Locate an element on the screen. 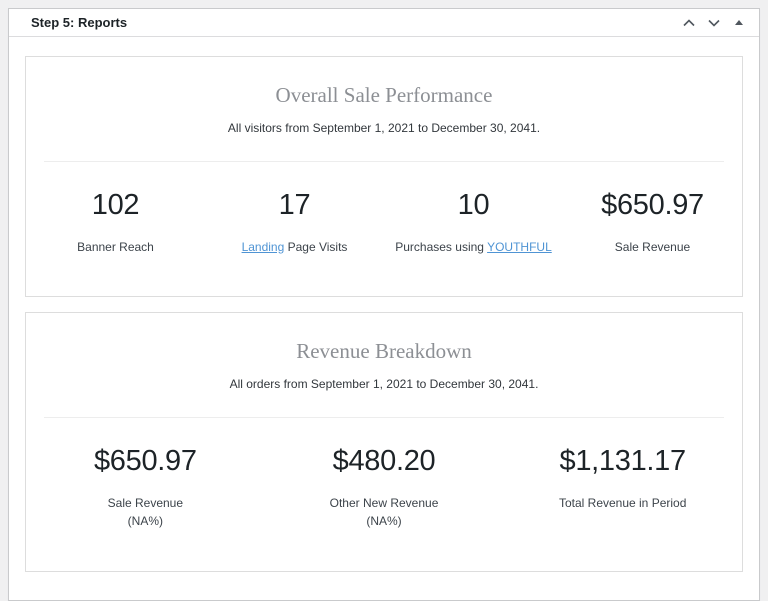  stat-other-new-revenue: $480.20 Other New Revenue (NA%) is located at coordinates (384, 487).